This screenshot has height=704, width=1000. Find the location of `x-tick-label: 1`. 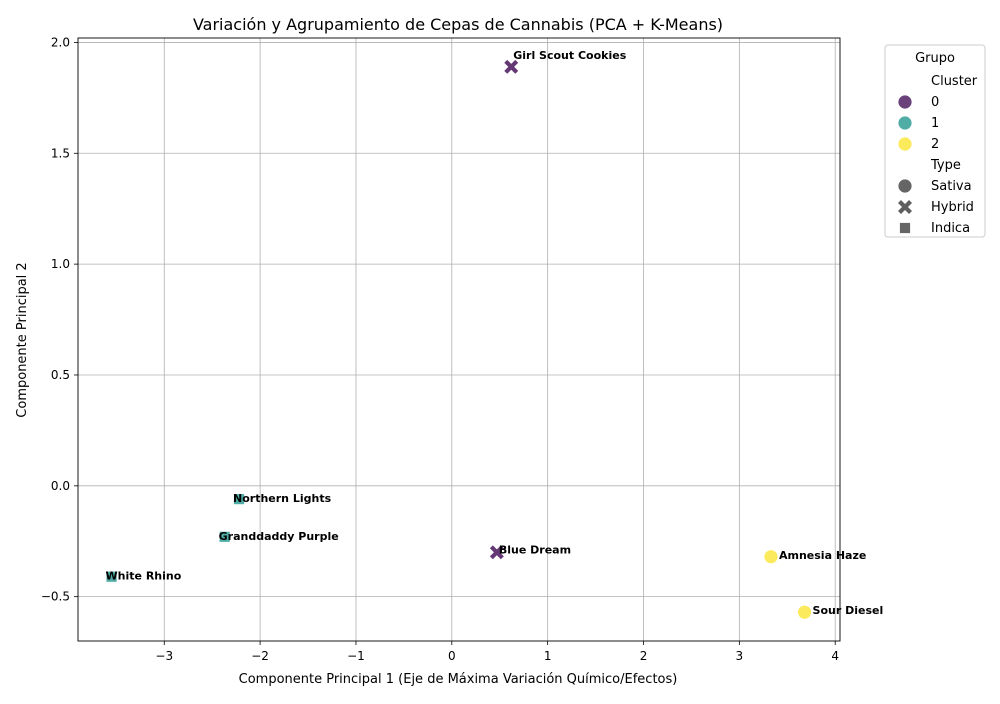

x-tick-label: 1 is located at coordinates (548, 656).